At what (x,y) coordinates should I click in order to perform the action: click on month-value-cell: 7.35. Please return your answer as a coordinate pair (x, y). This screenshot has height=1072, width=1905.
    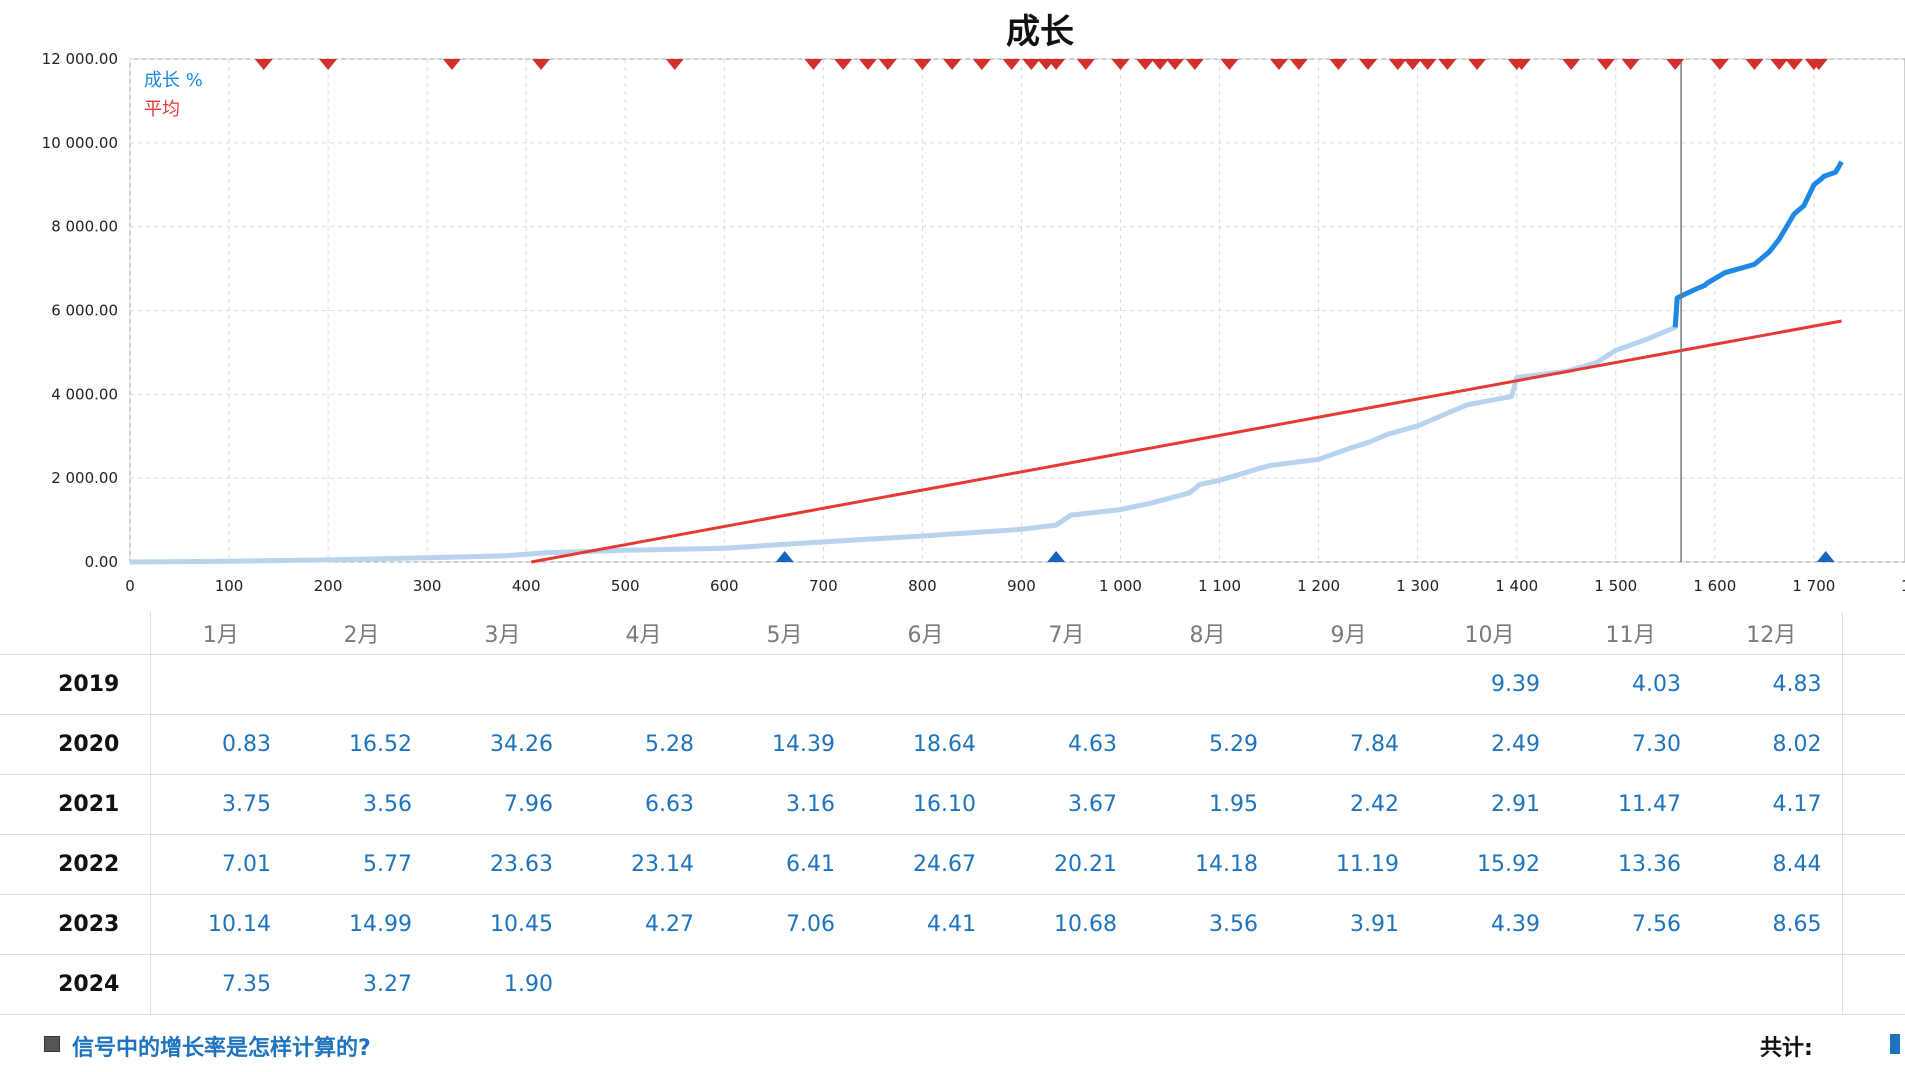
    Looking at the image, I should click on (220, 984).